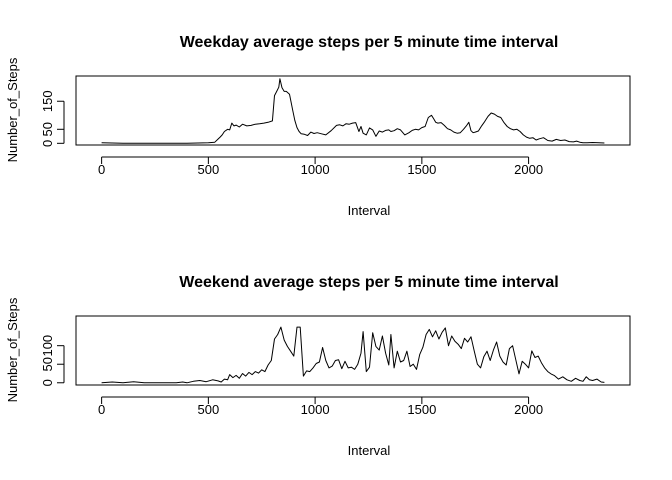  Describe the element at coordinates (47, 101) in the screenshot. I see `panel-1-y-tick-label: 150` at that location.